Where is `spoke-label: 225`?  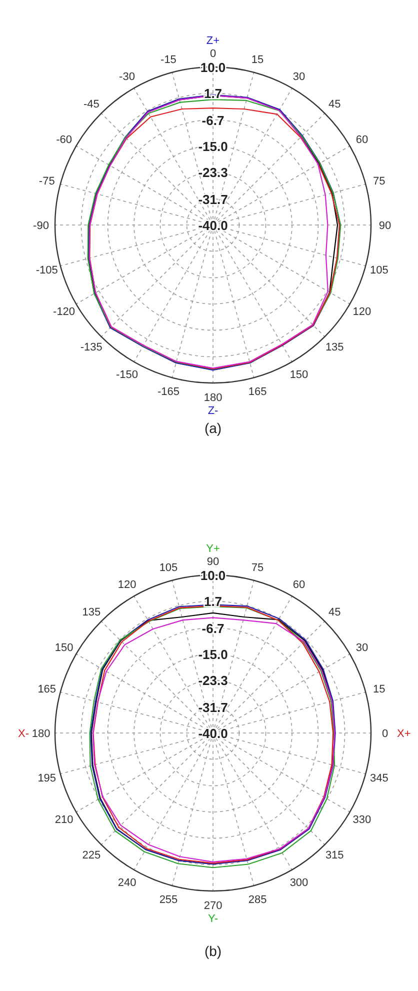 spoke-label: 225 is located at coordinates (91, 856).